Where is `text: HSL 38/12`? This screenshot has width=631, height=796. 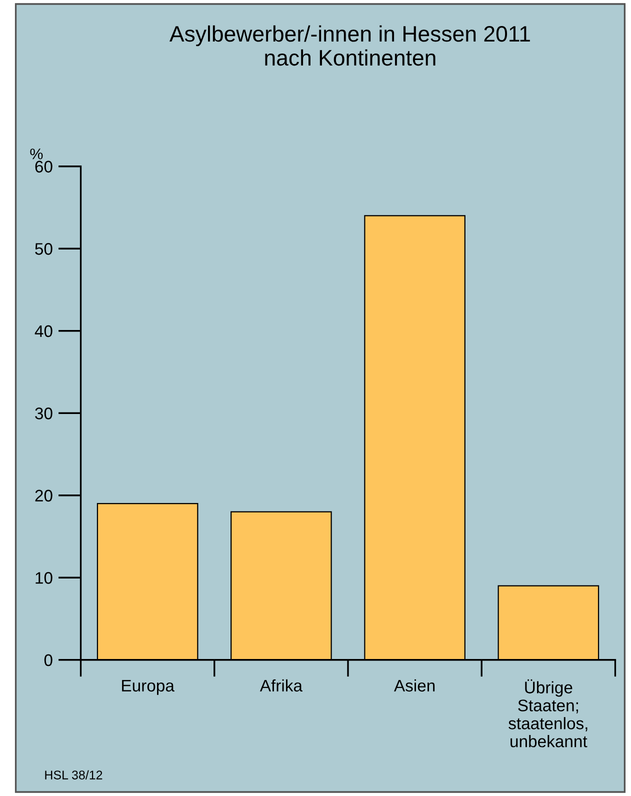 text: HSL 38/12 is located at coordinates (73, 775).